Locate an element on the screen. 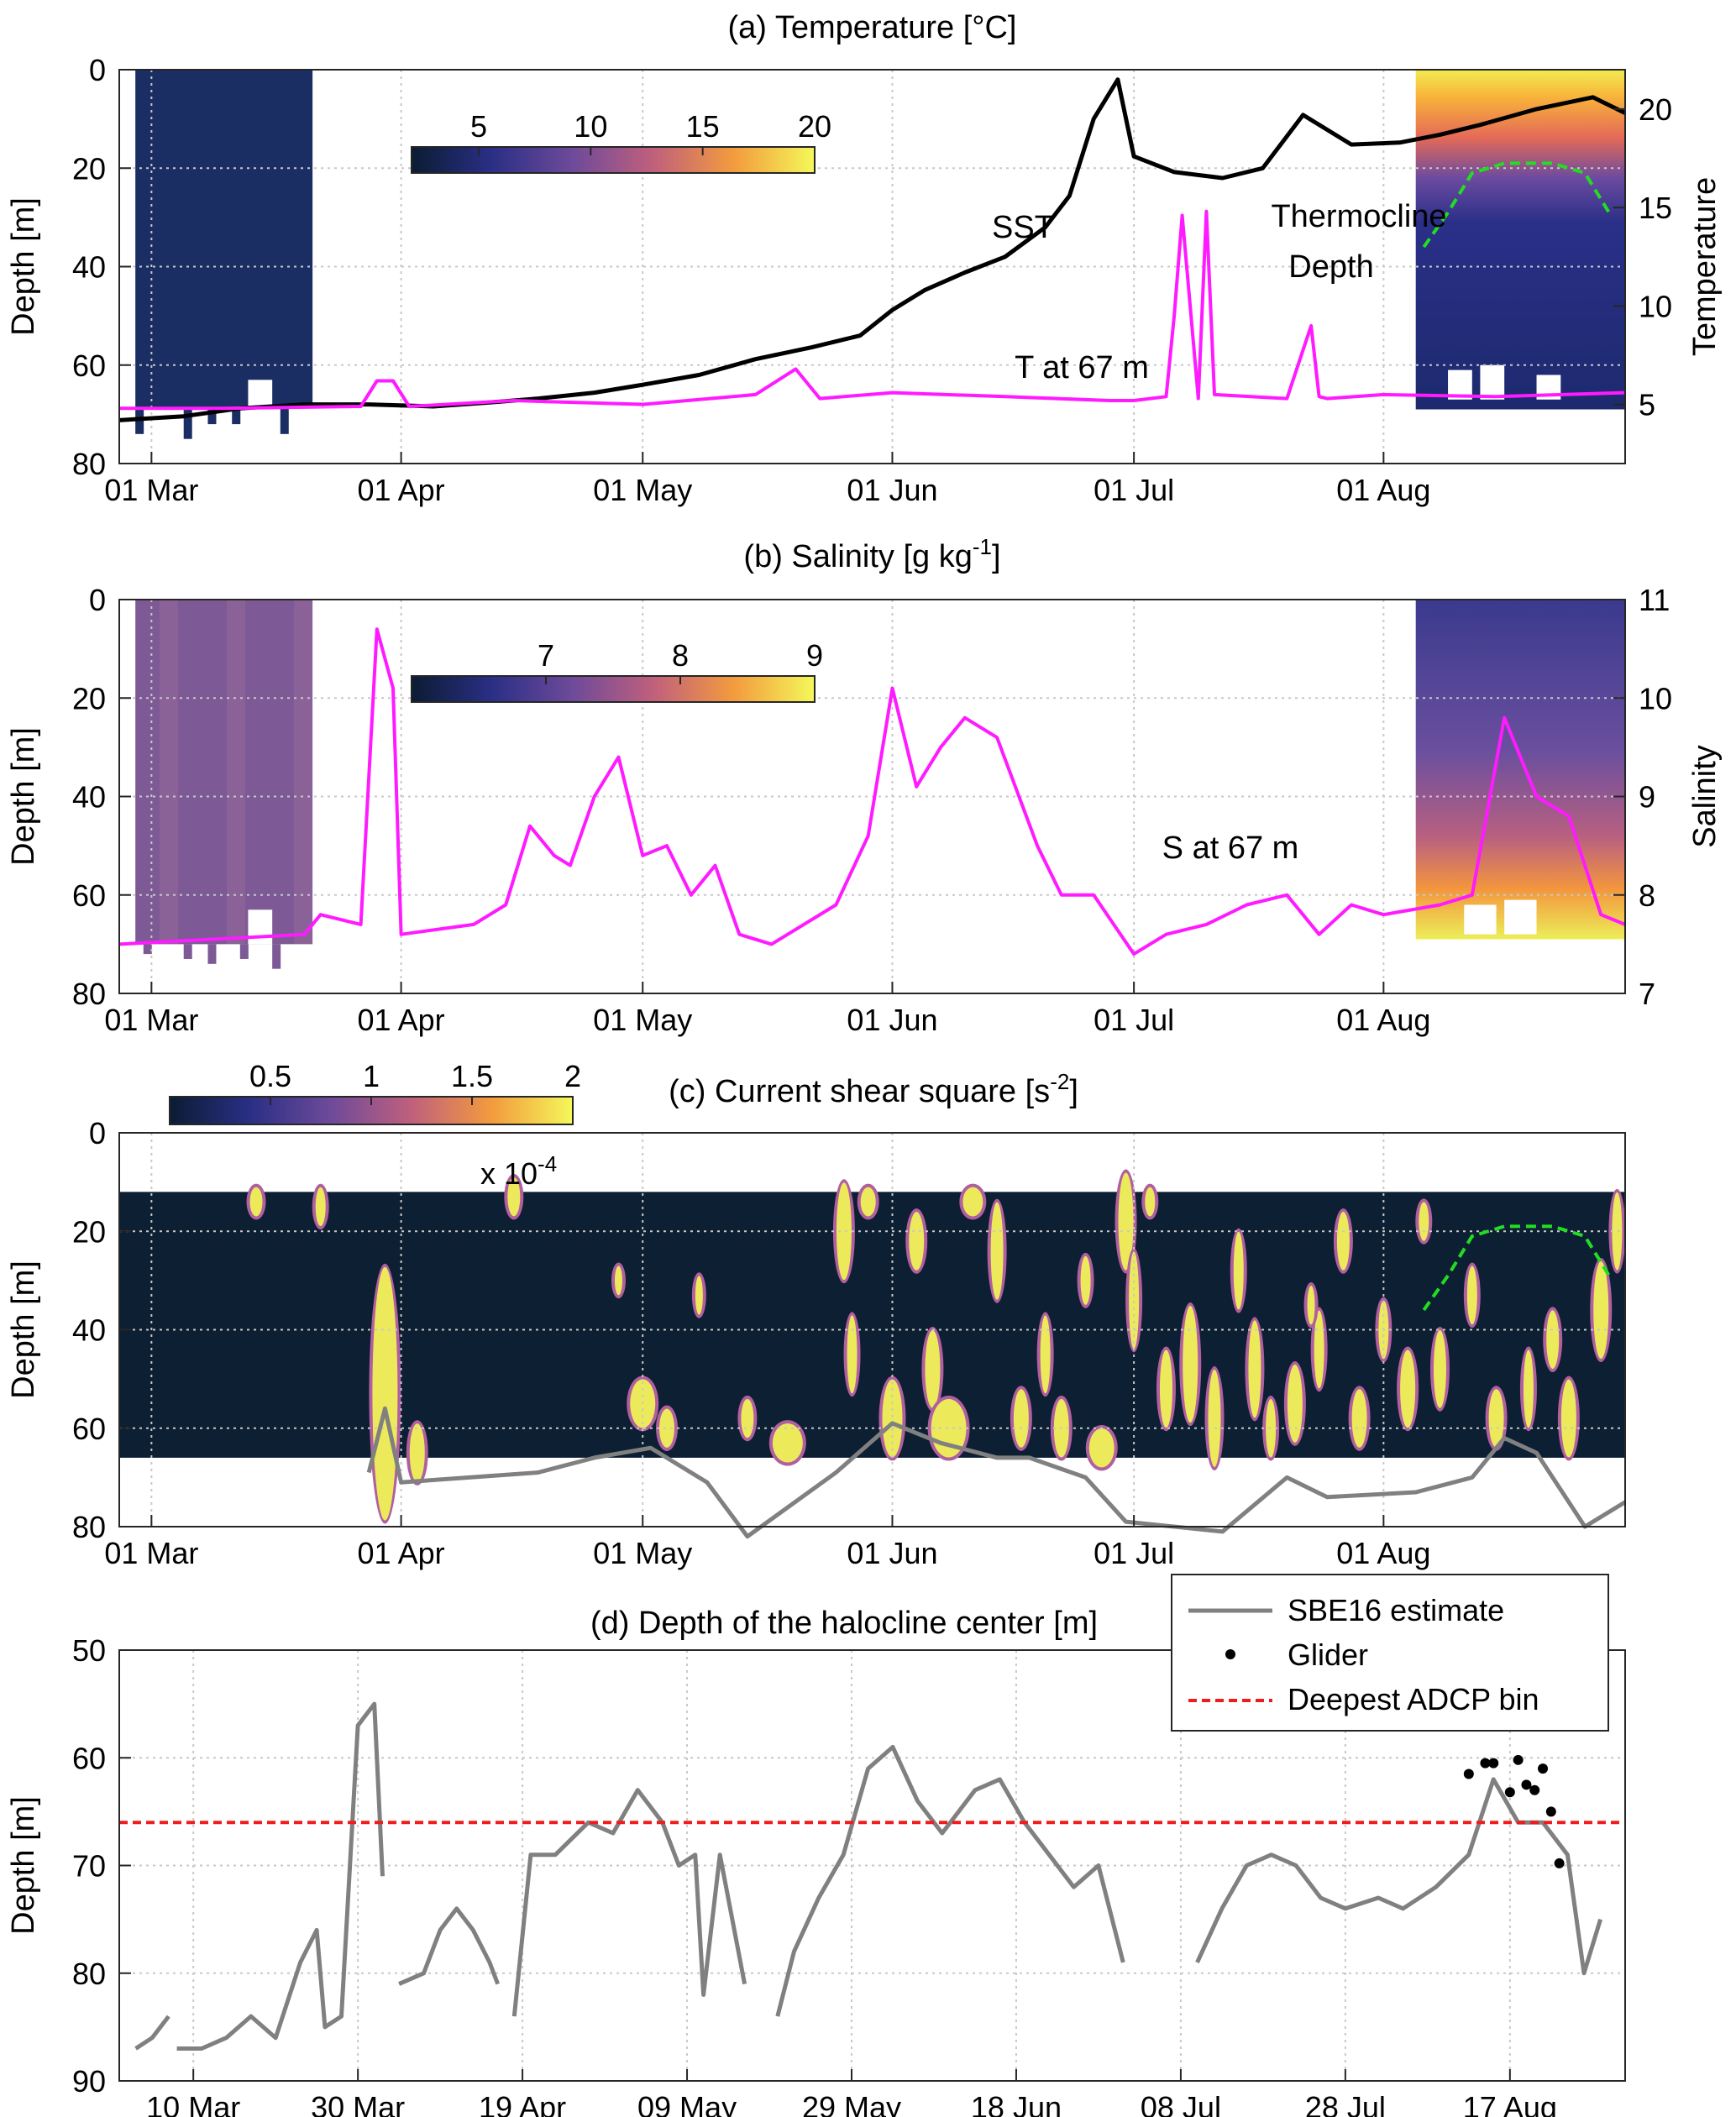 The width and height of the screenshot is (1736, 2117). colorbar-tick-label: 0.5 is located at coordinates (270, 1076).